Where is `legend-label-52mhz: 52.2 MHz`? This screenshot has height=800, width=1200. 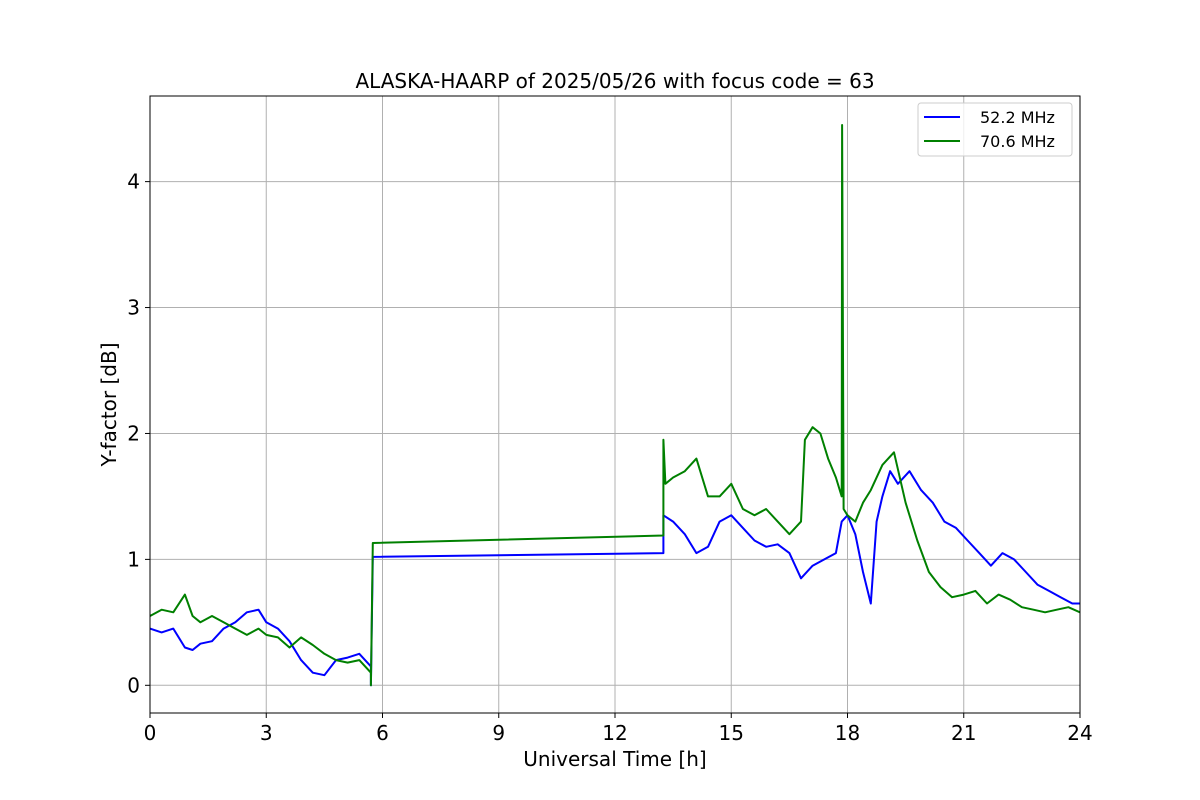 legend-label-52mhz: 52.2 MHz is located at coordinates (1017, 117).